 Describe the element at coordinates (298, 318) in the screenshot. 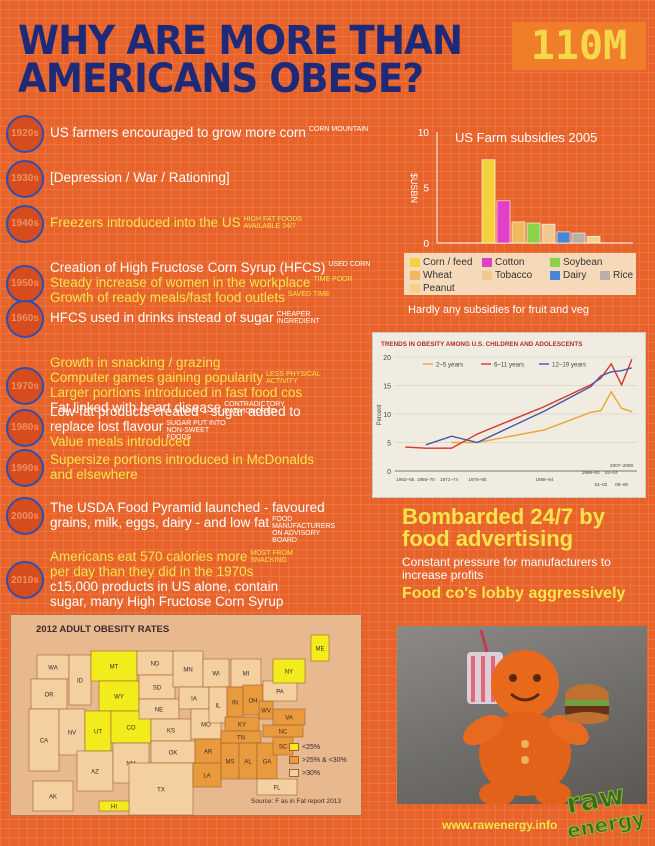

I see `timeline-note: CHEAPER INGREDIENT` at that location.